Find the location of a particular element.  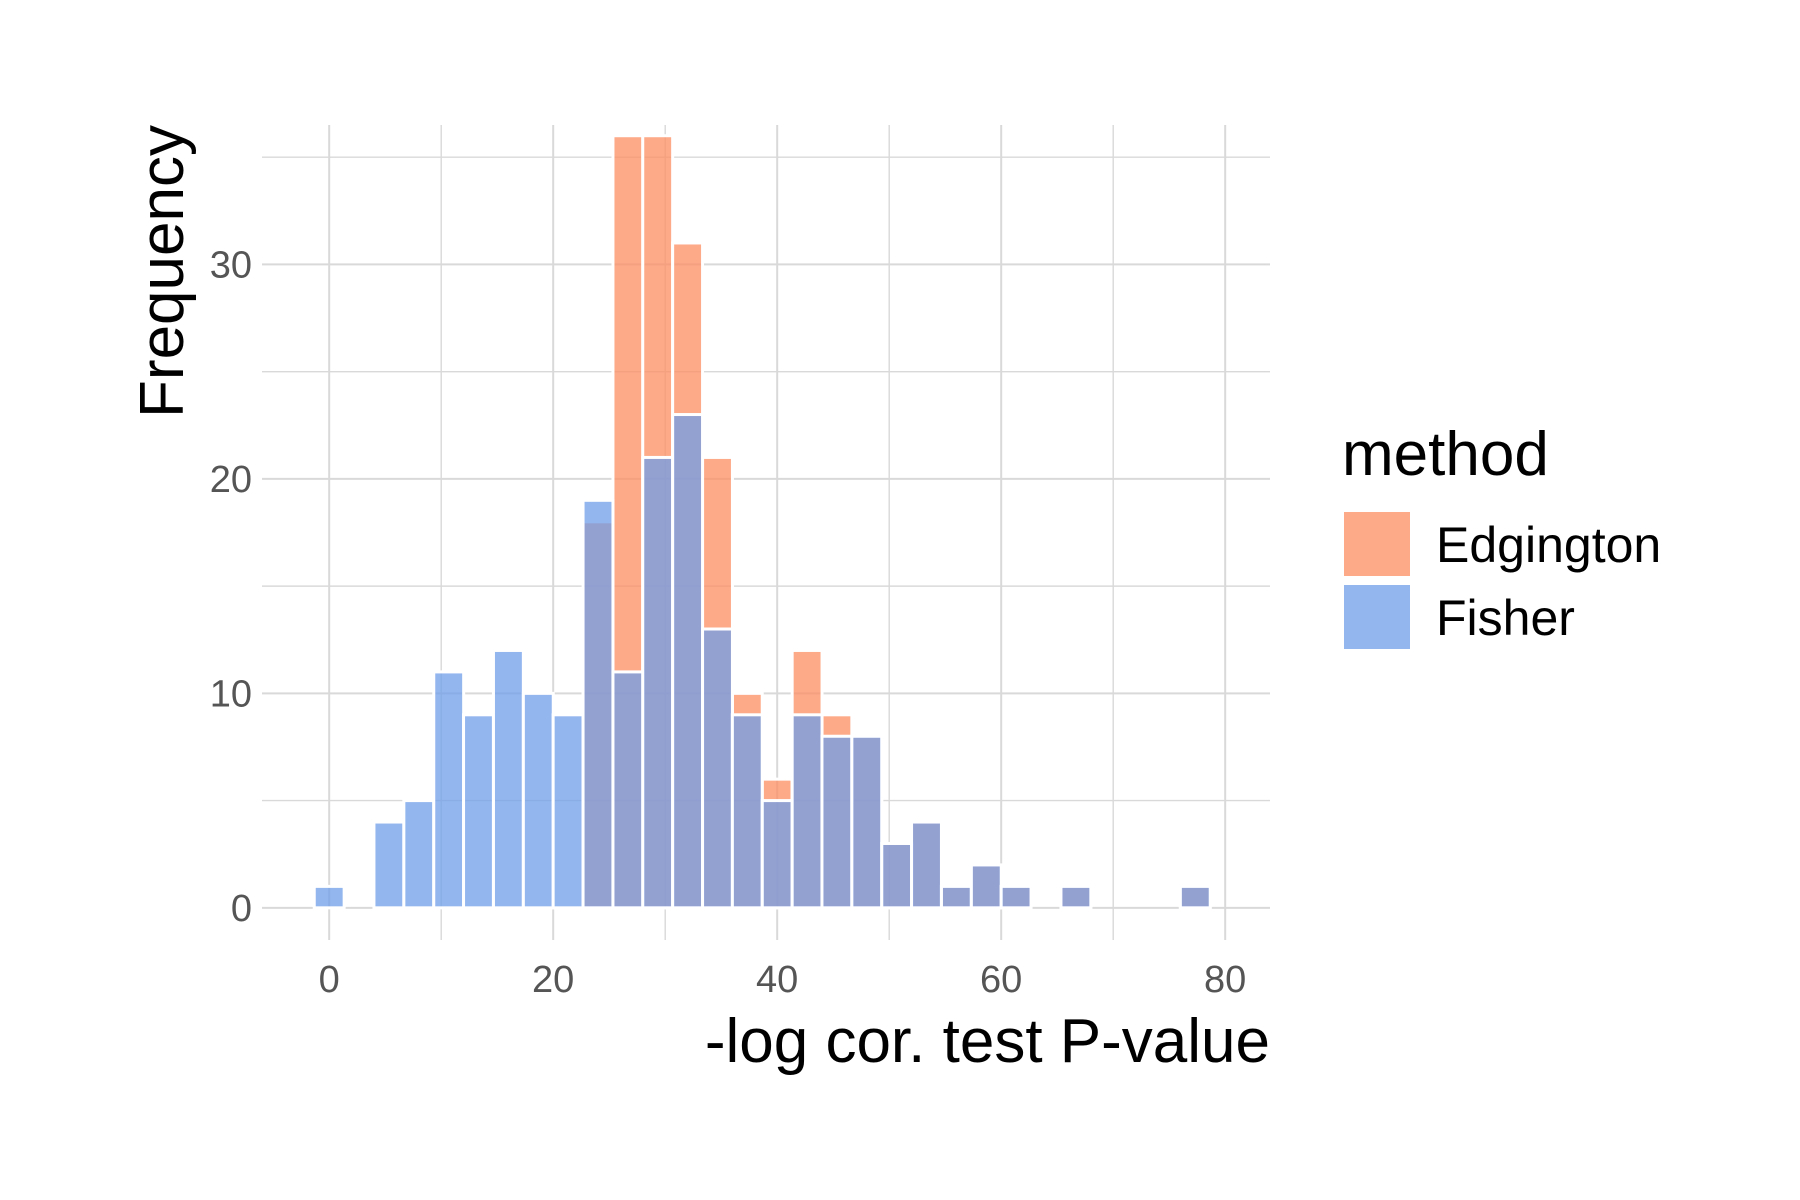

y-tick-label: 10 is located at coordinates (231, 694).